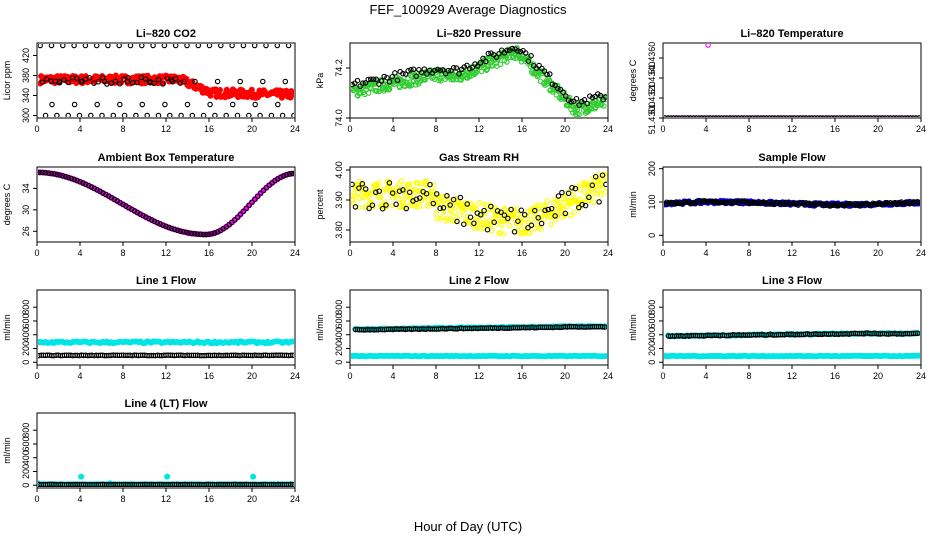  Describe the element at coordinates (26, 231) in the screenshot. I see `y-tick-label: 26` at that location.